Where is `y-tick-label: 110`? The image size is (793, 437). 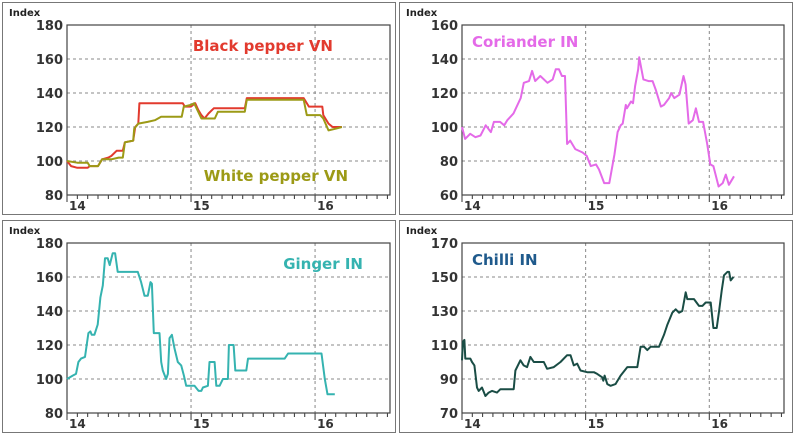
y-tick-label: 110 is located at coordinates (444, 346).